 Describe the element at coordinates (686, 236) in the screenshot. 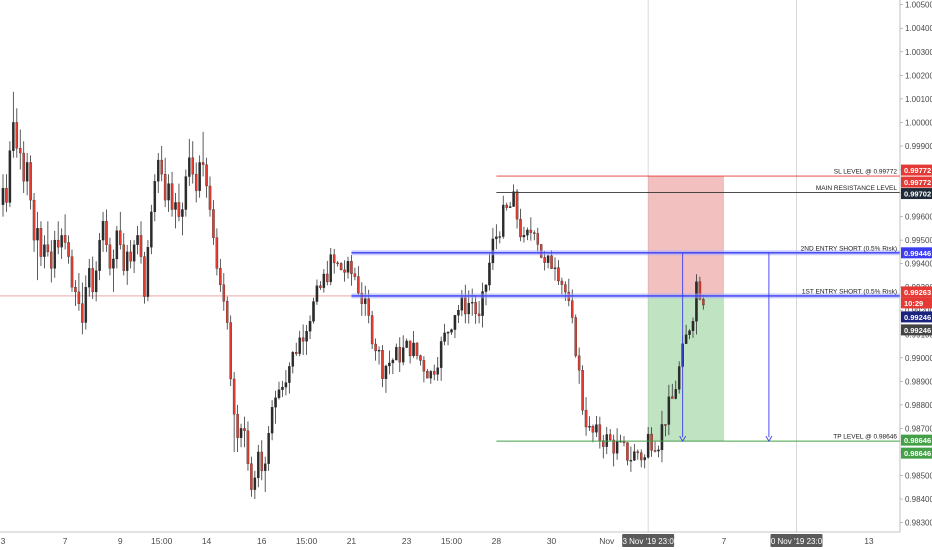

I see `stop-loss-zone` at that location.